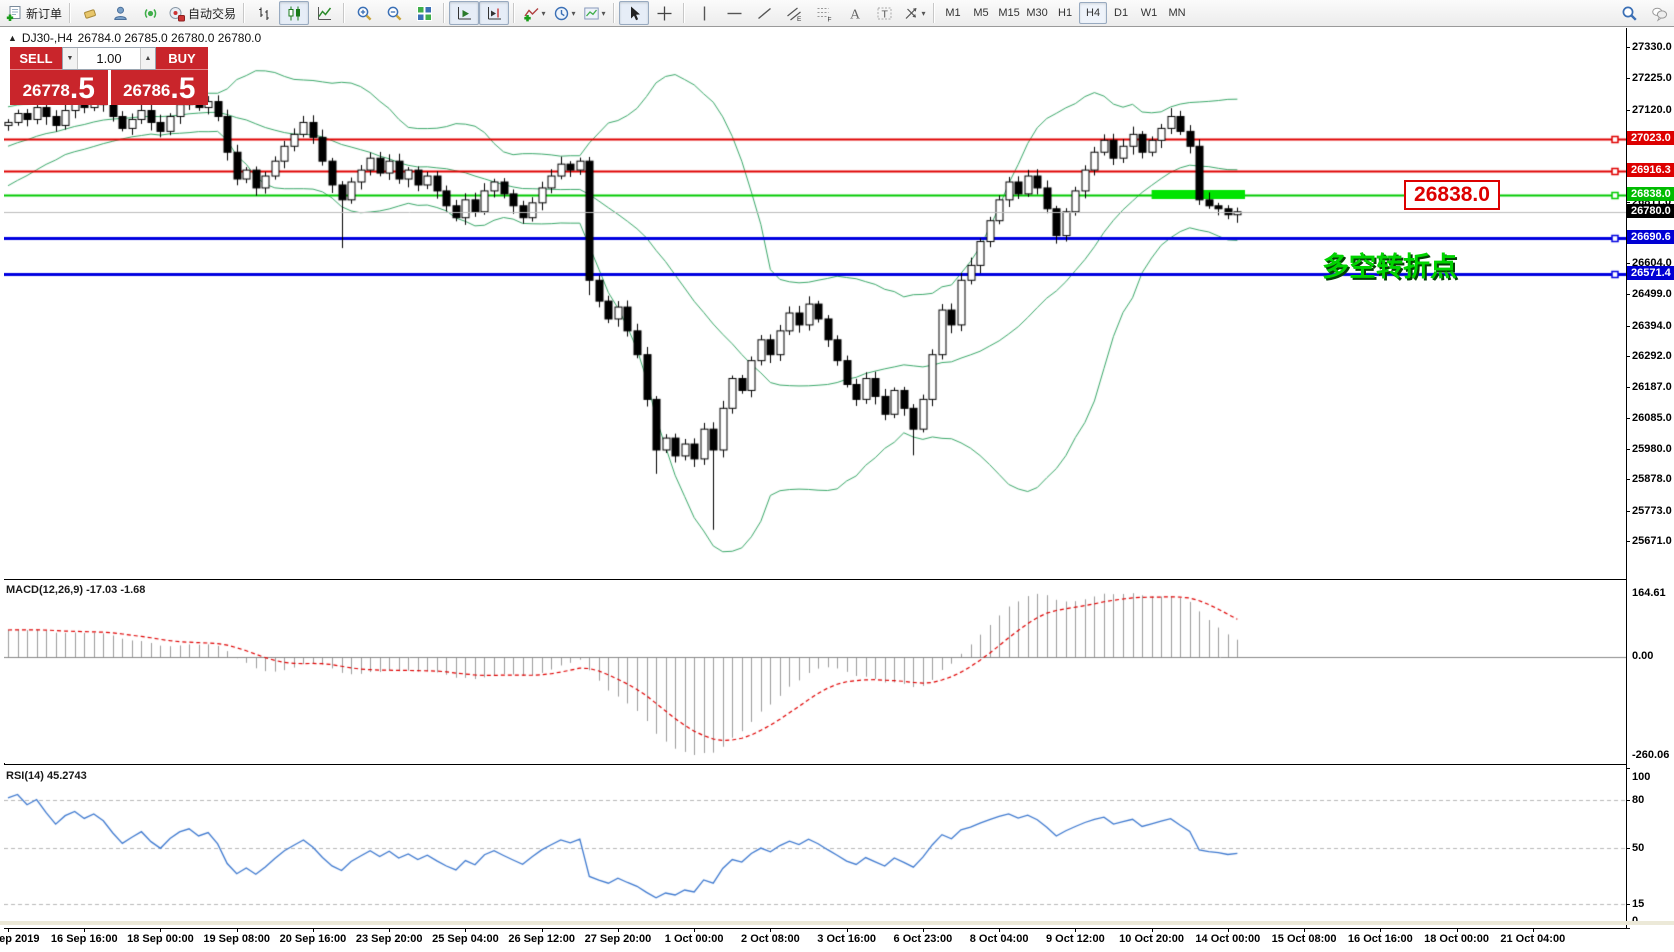  Describe the element at coordinates (1152, 939) in the screenshot. I see `time-axis-label: 10 Oct 20:00` at that location.